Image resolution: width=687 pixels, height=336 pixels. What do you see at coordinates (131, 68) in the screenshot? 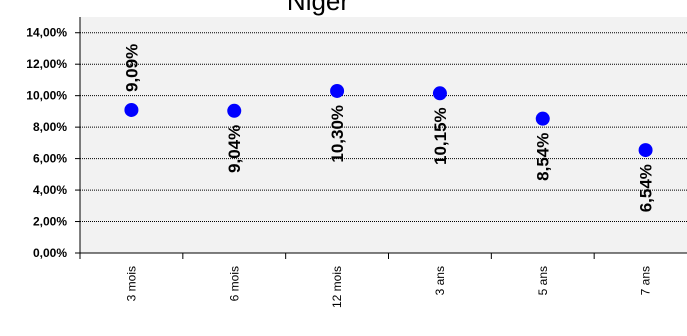
I see `data-label: 9,09%` at bounding box center [131, 68].